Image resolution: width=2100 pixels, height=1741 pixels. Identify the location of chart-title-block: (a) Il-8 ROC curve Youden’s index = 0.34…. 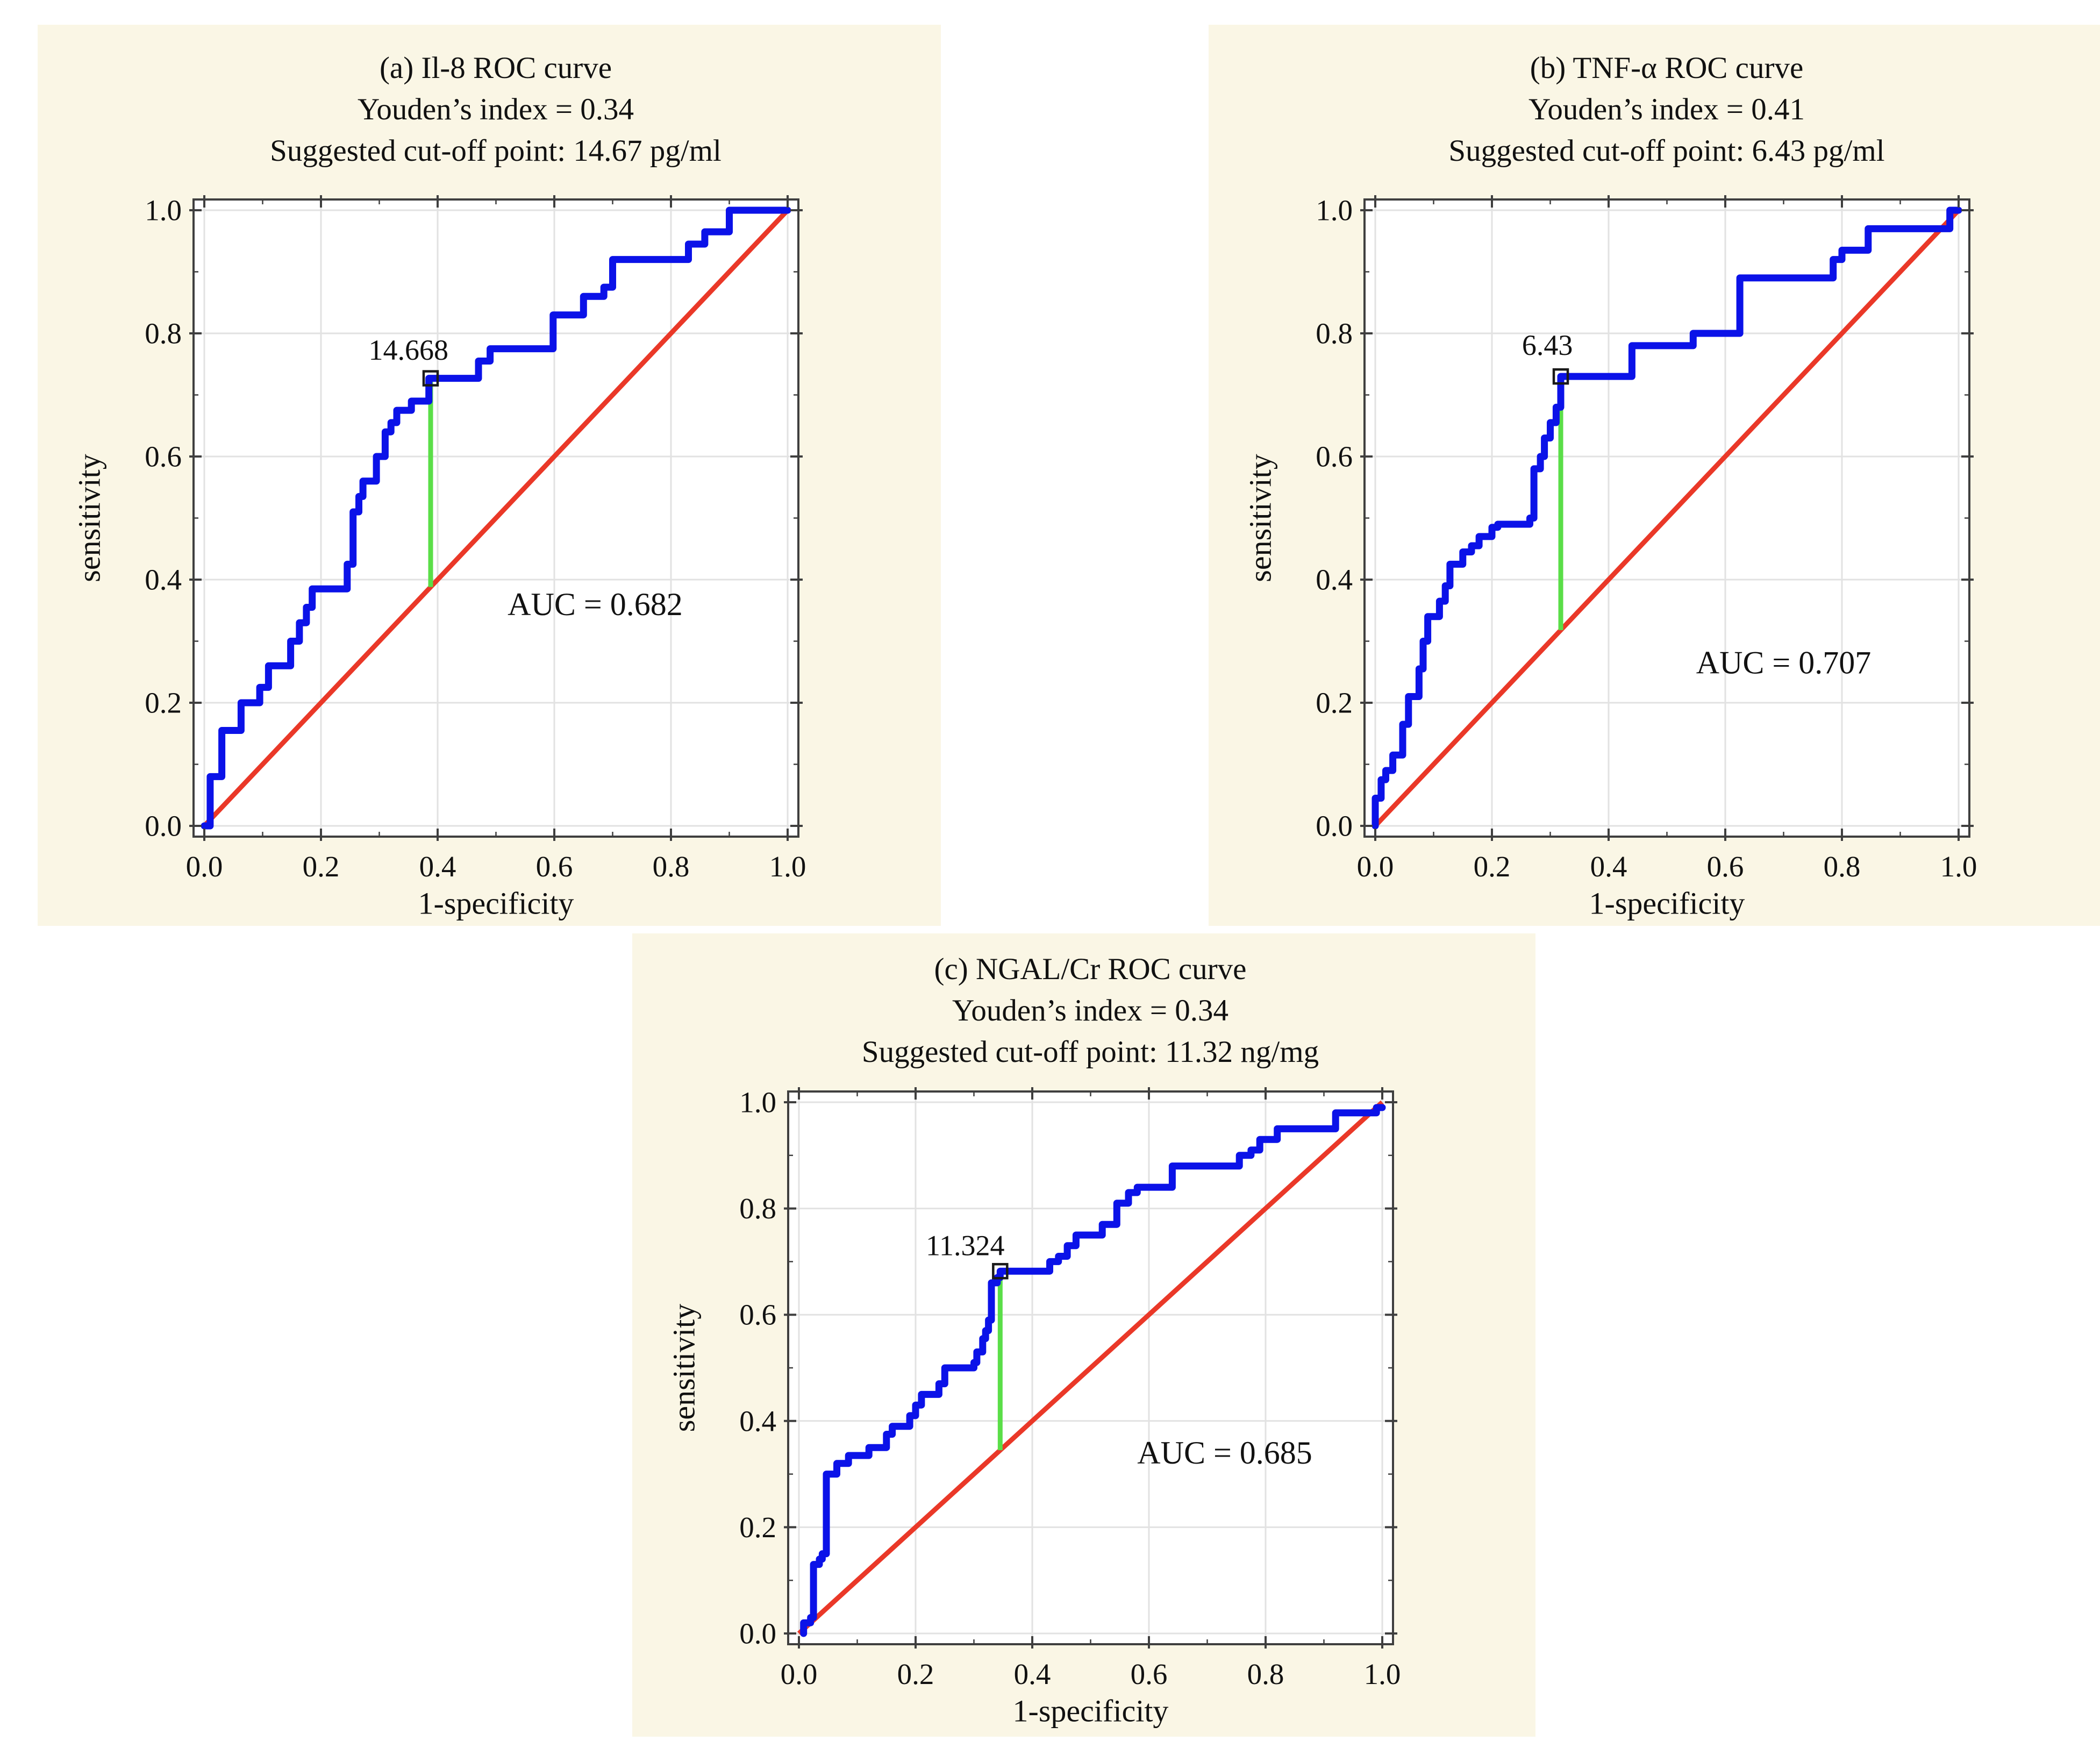
(496, 110).